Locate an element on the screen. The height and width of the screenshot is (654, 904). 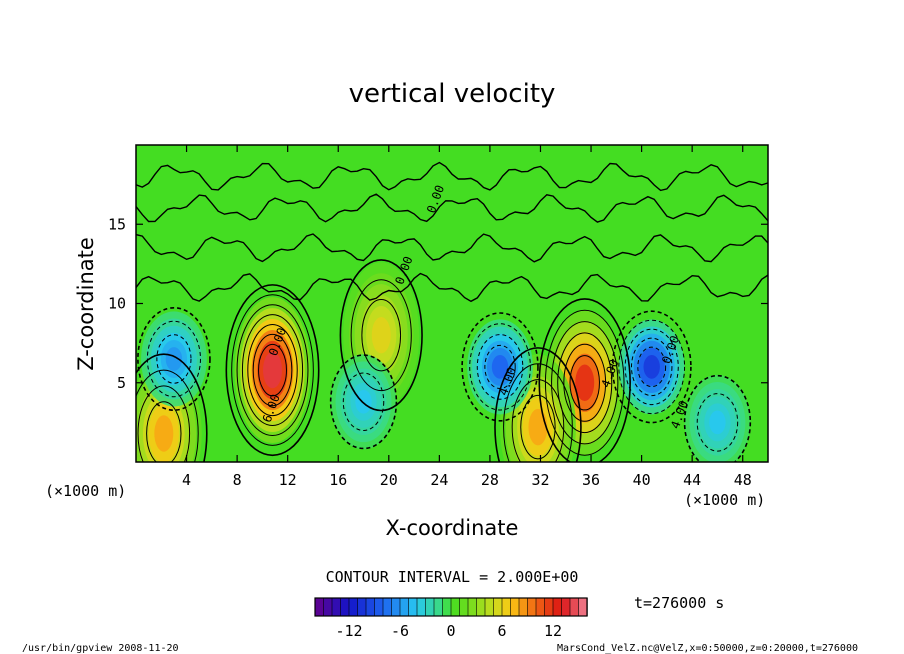
contour-interval: CONTOUR INTERVAL = 2.000E+00 is located at coordinates (452, 577).